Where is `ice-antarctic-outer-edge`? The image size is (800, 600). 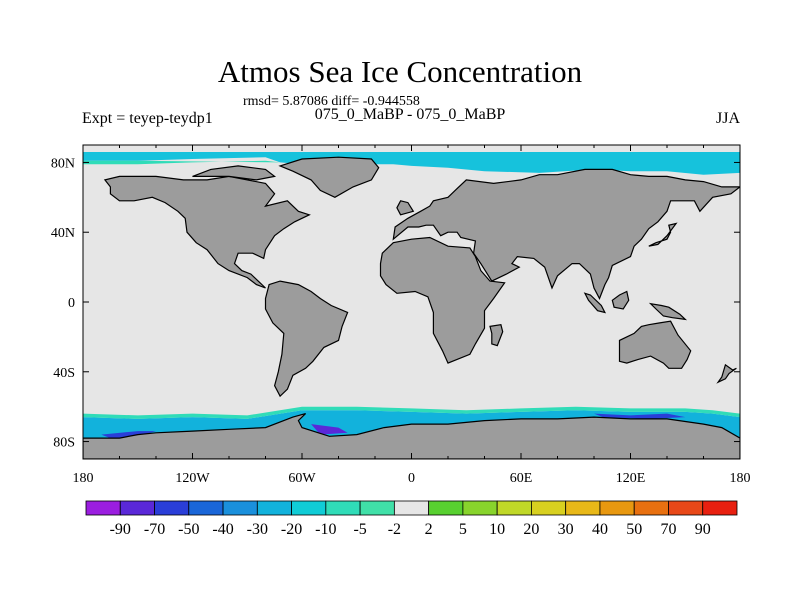 ice-antarctic-outer-edge is located at coordinates (411, 412).